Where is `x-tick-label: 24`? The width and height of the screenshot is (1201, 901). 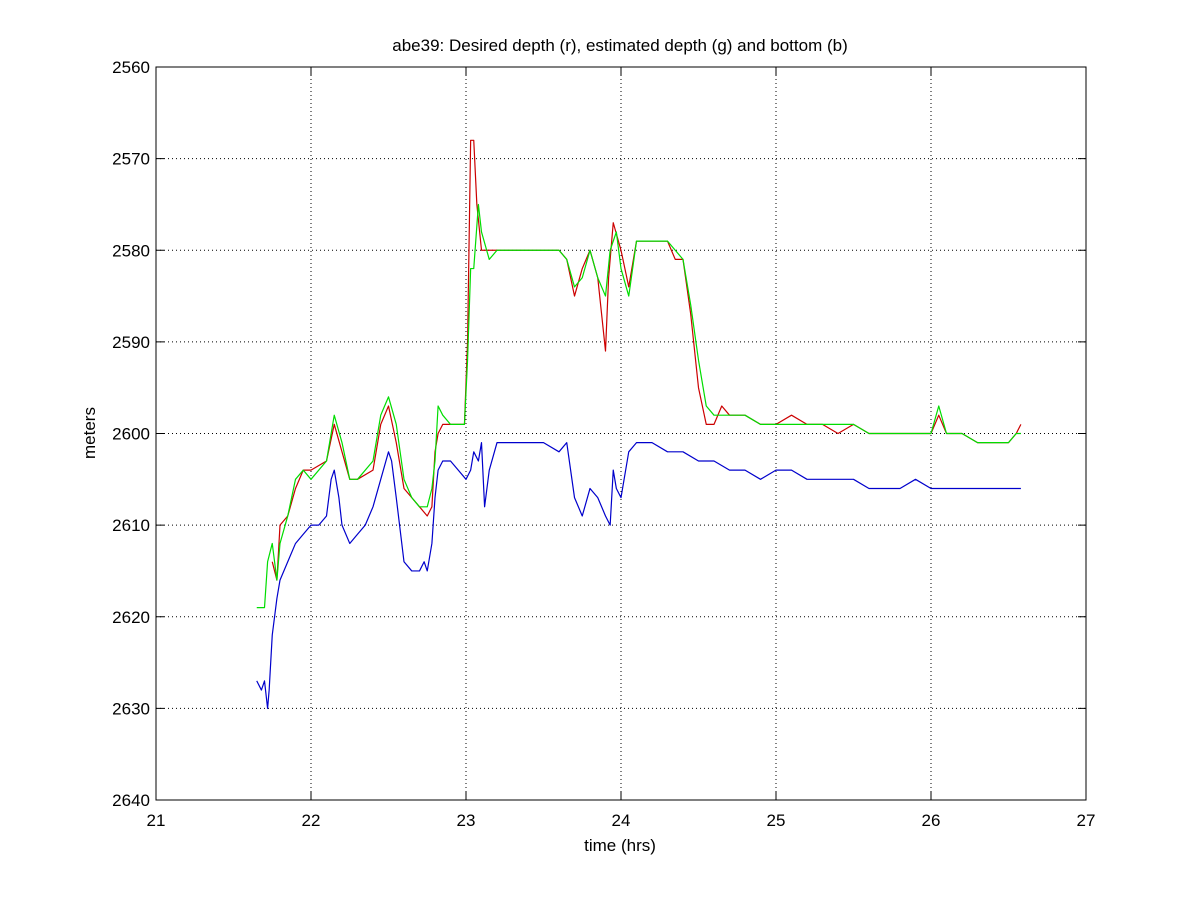
x-tick-label: 24 is located at coordinates (621, 820).